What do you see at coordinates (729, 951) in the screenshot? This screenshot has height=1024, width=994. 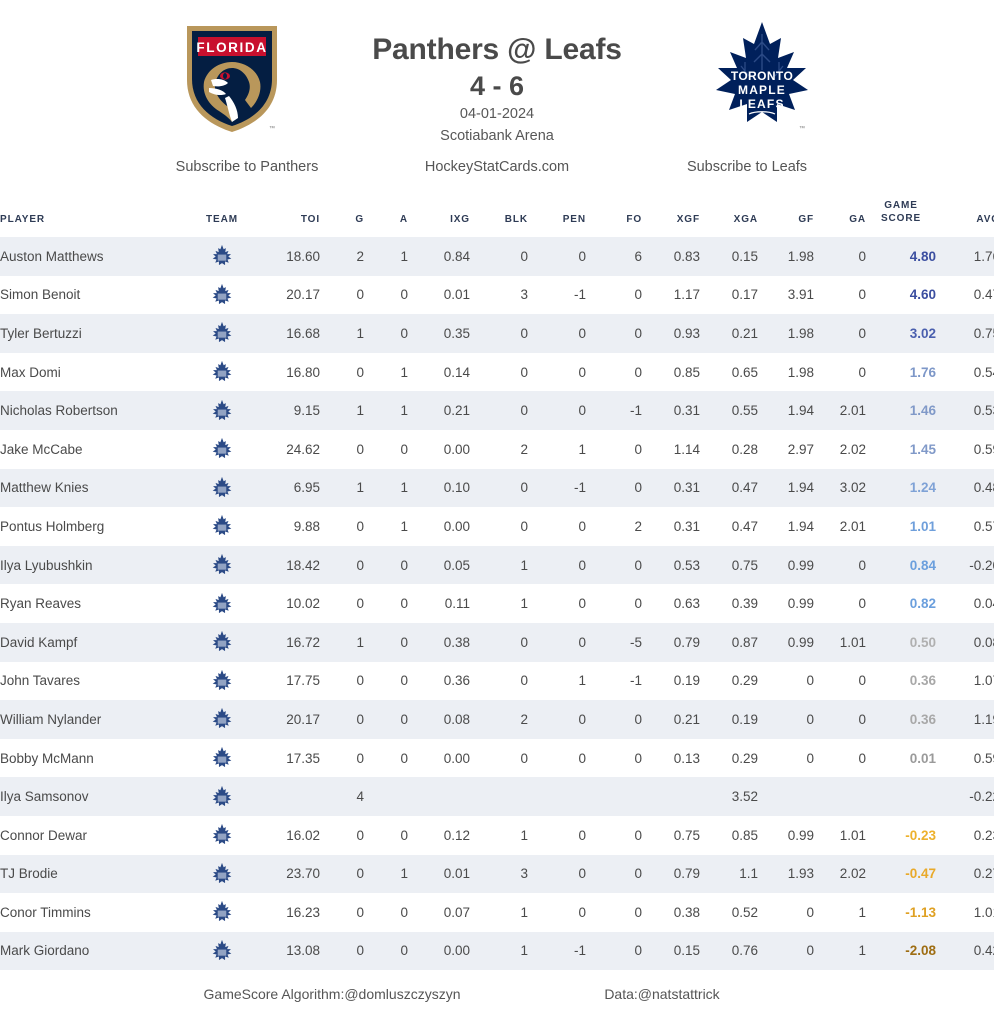 I see `cell-xga: 0.76` at bounding box center [729, 951].